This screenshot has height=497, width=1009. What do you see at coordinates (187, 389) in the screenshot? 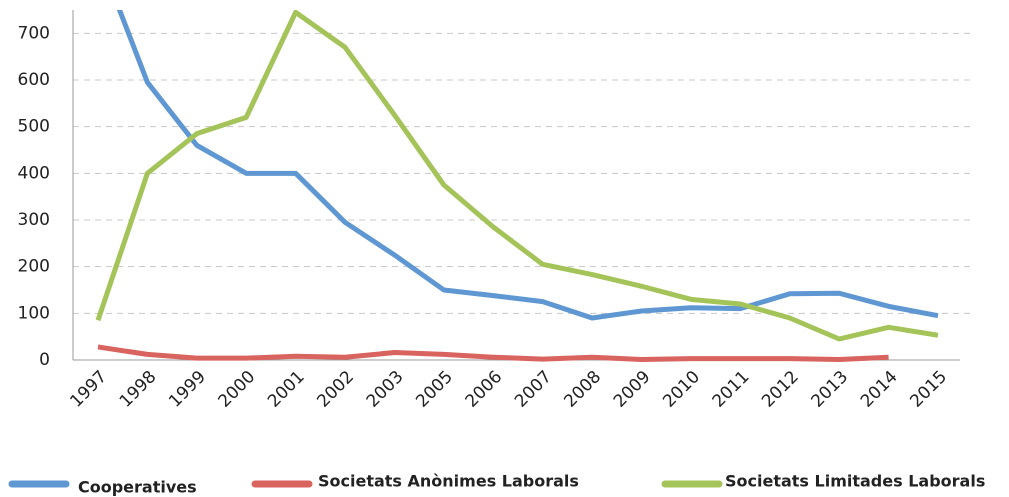
I see `x-tick-label: 1999` at bounding box center [187, 389].